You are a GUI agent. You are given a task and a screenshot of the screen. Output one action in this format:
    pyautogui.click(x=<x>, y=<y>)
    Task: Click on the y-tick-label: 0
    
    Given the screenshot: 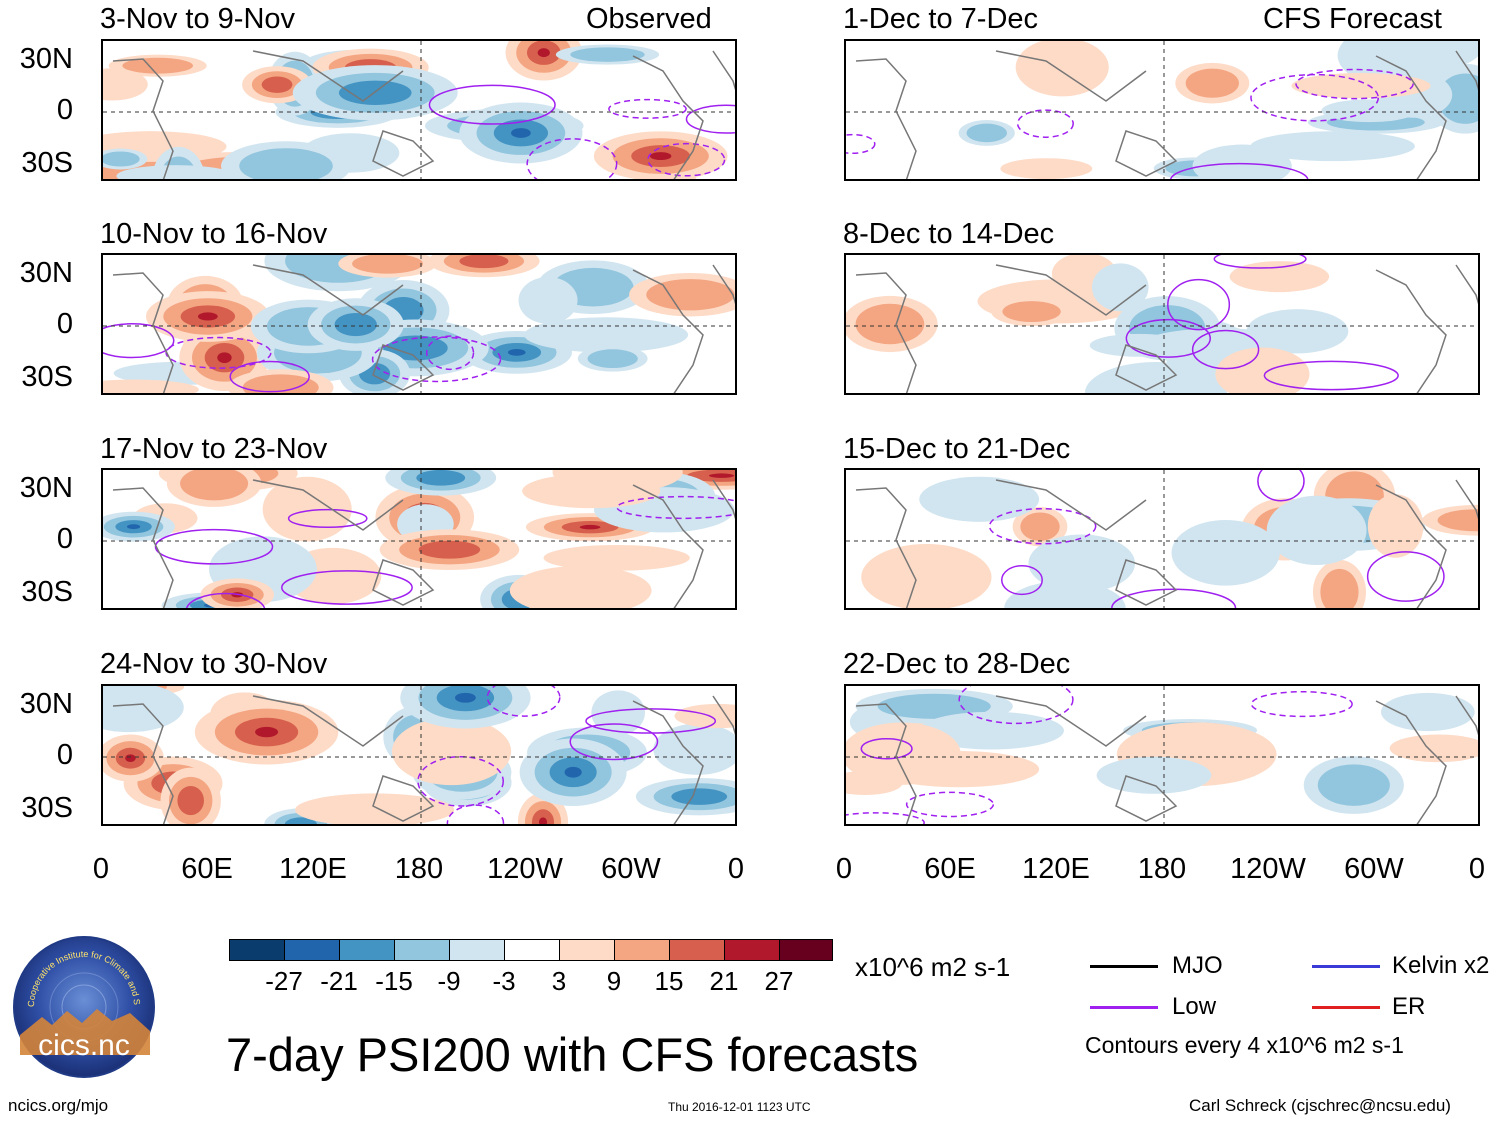 What is the action you would take?
    pyautogui.click(x=64, y=324)
    